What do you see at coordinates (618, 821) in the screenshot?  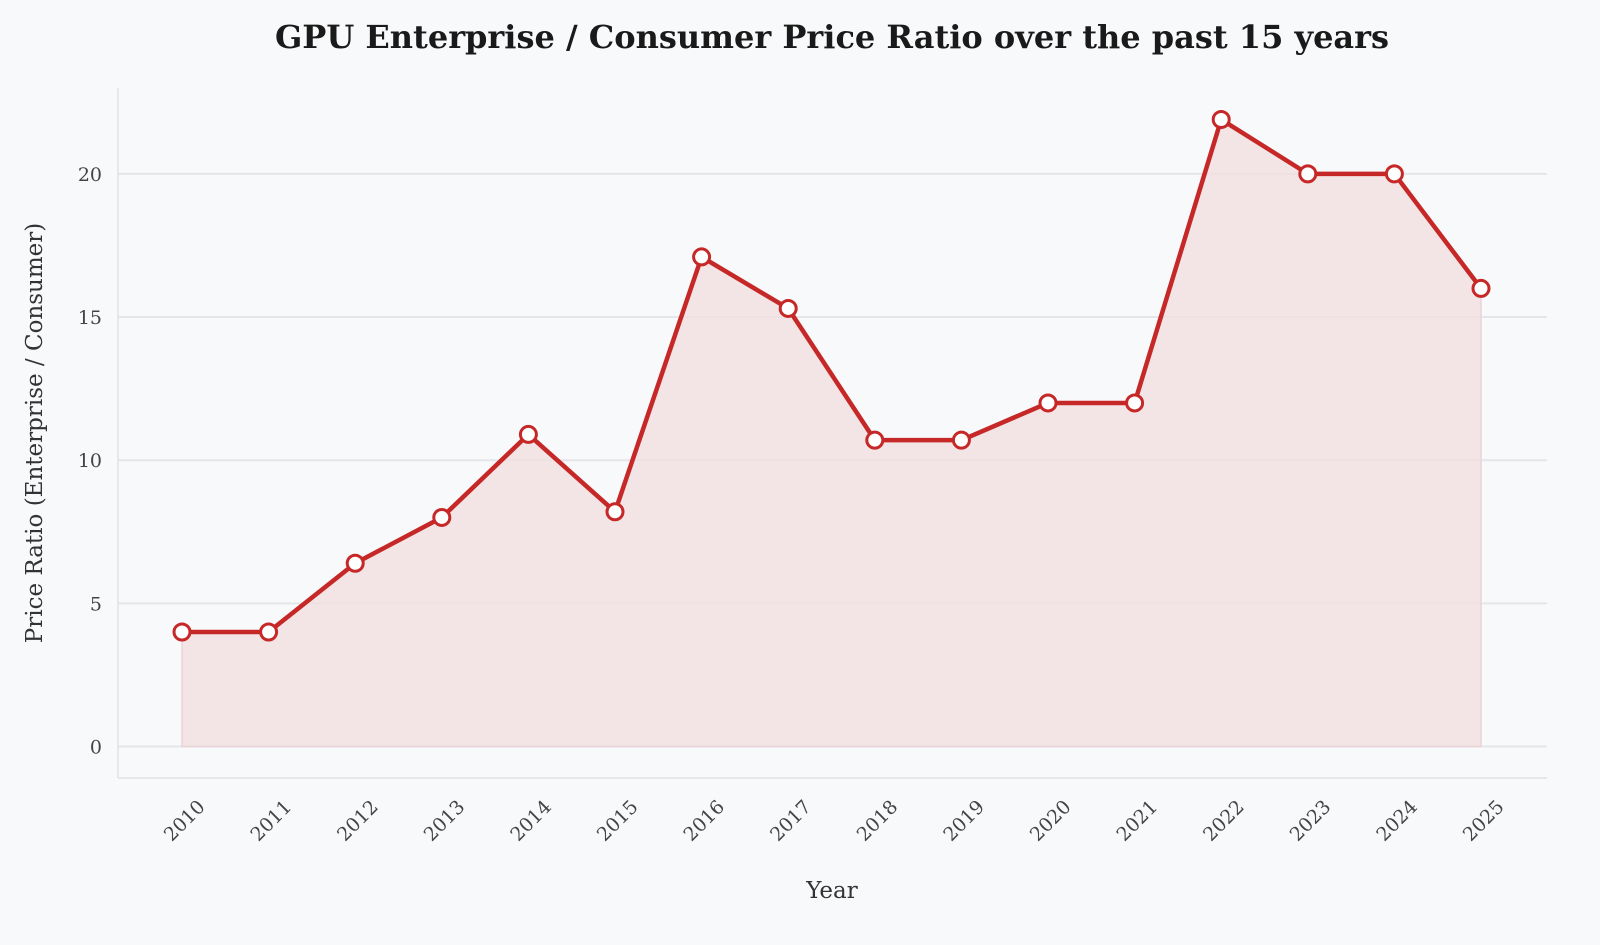 I see `x-tick-label: 2015` at bounding box center [618, 821].